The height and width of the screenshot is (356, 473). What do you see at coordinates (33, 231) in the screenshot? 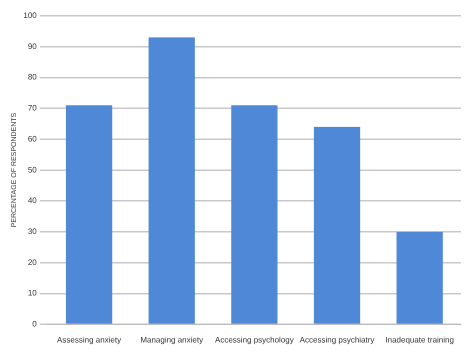
I see `y-tick-label: 30` at bounding box center [33, 231].